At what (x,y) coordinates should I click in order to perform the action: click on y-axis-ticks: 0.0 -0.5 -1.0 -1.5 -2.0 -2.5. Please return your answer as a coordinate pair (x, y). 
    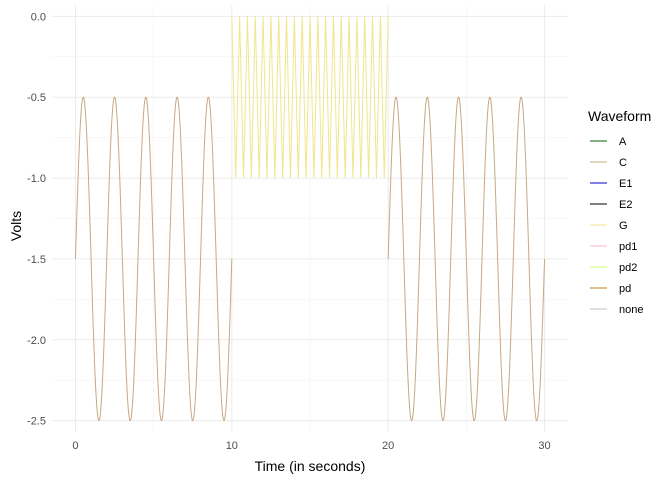
    Looking at the image, I should click on (36, 219).